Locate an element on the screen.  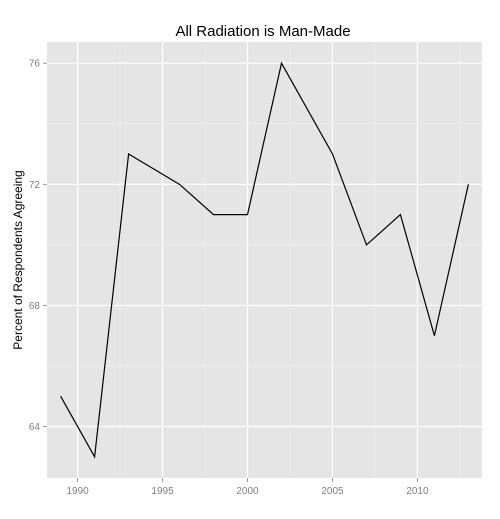
y-axis-title: Percent of Respondents Agreeing is located at coordinates (18, 259).